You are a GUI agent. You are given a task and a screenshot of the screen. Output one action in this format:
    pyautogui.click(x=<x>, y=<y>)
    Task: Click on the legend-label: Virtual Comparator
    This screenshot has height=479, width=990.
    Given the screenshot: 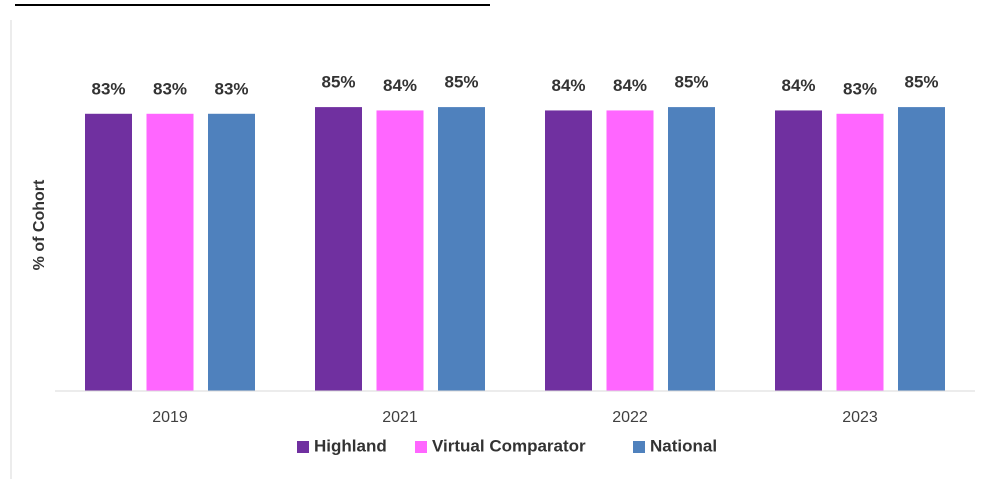 What is the action you would take?
    pyautogui.click(x=509, y=445)
    